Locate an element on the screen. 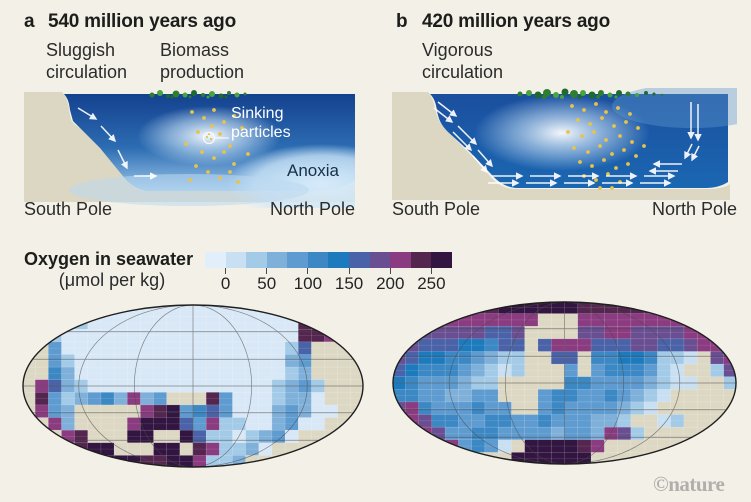 The image size is (751, 502). dynamic-layer-b is located at coordinates (567, 139).